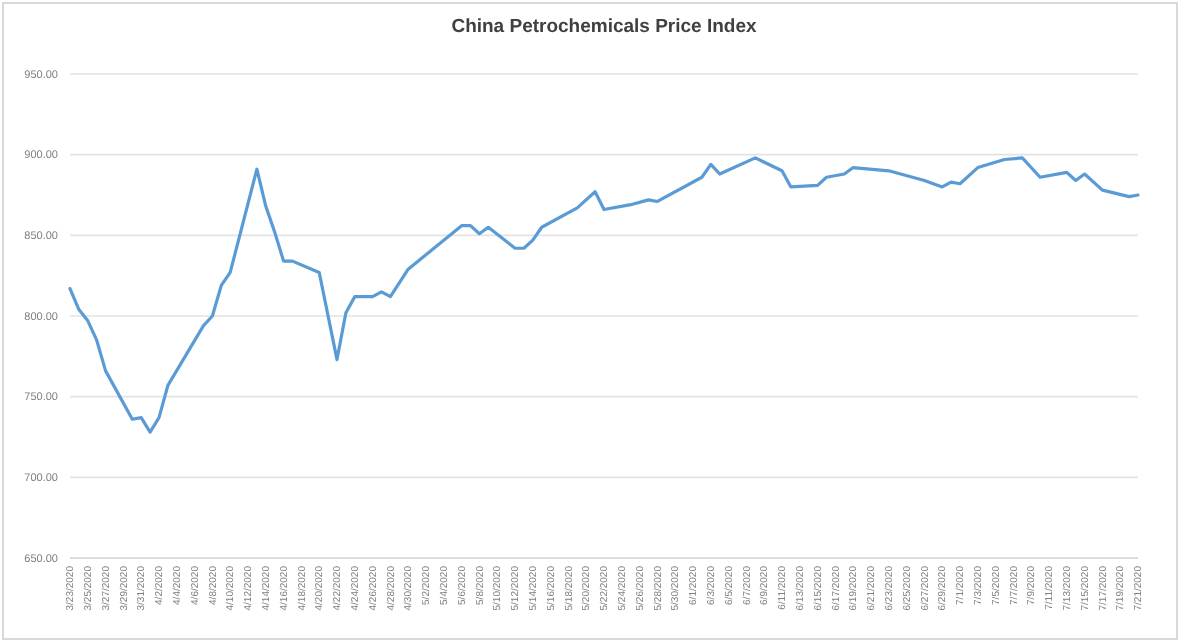  Describe the element at coordinates (605, 27) in the screenshot. I see `chart-title: China Petrochemicals Price Index` at that location.